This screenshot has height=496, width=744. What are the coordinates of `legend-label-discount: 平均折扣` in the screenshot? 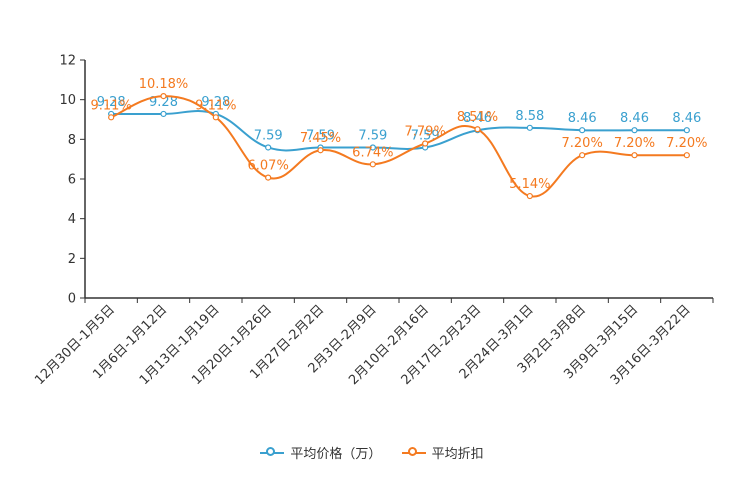 It's located at (457, 454).